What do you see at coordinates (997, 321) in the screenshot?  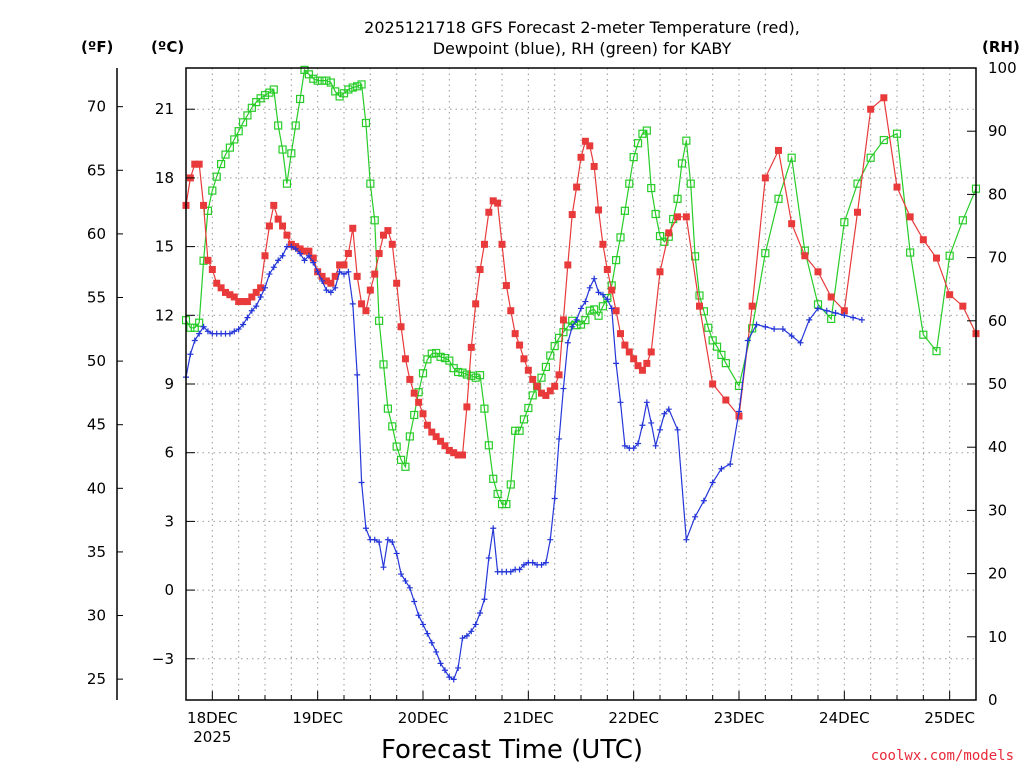 I see `rh-tick-label: 60` at bounding box center [997, 321].